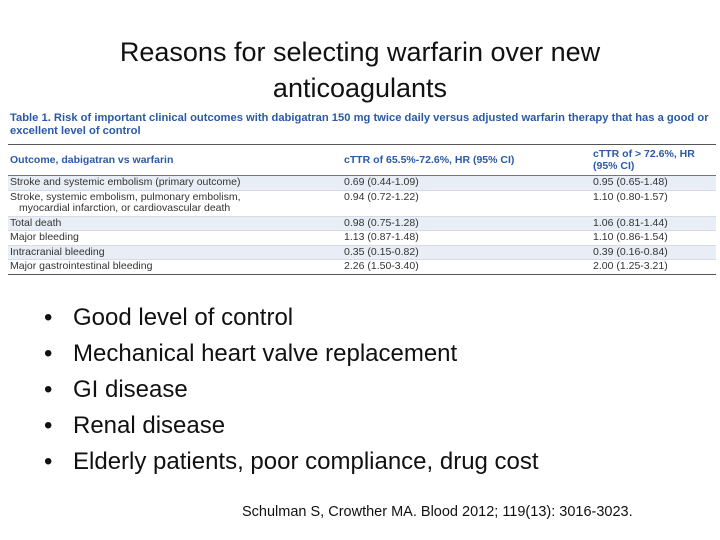 The image size is (720, 540). Describe the element at coordinates (175, 252) in the screenshot. I see `cell-outcome: Intracranial bleeding` at that location.